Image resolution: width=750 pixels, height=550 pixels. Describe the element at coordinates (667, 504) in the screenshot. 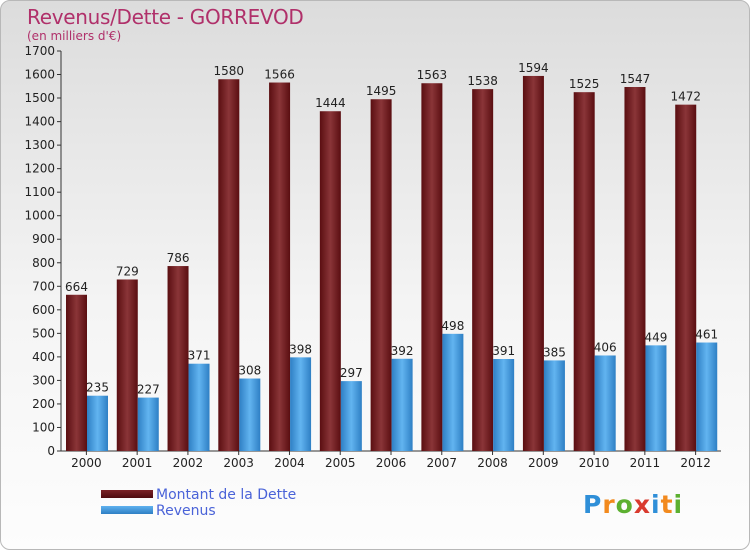

I see `logo-letter: t` at that location.